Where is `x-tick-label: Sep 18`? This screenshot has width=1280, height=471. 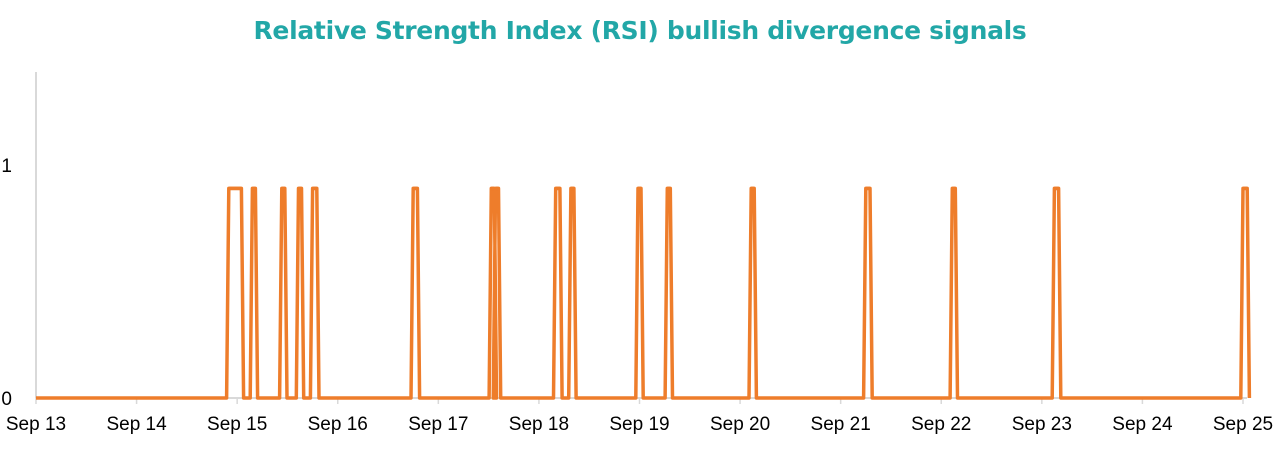
x-tick-label: Sep 18 is located at coordinates (539, 424).